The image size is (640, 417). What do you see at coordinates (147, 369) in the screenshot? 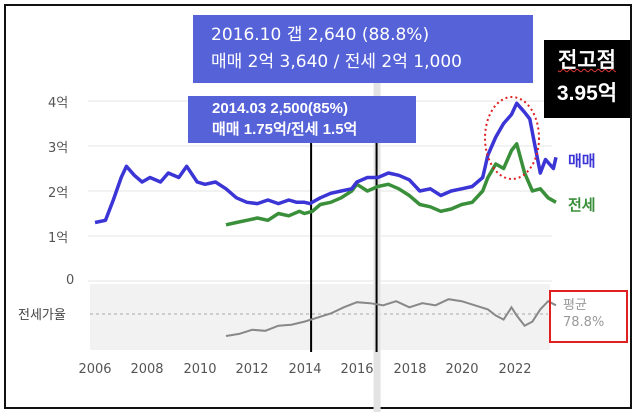
I see `x-tick-2008: 2008` at bounding box center [147, 369].